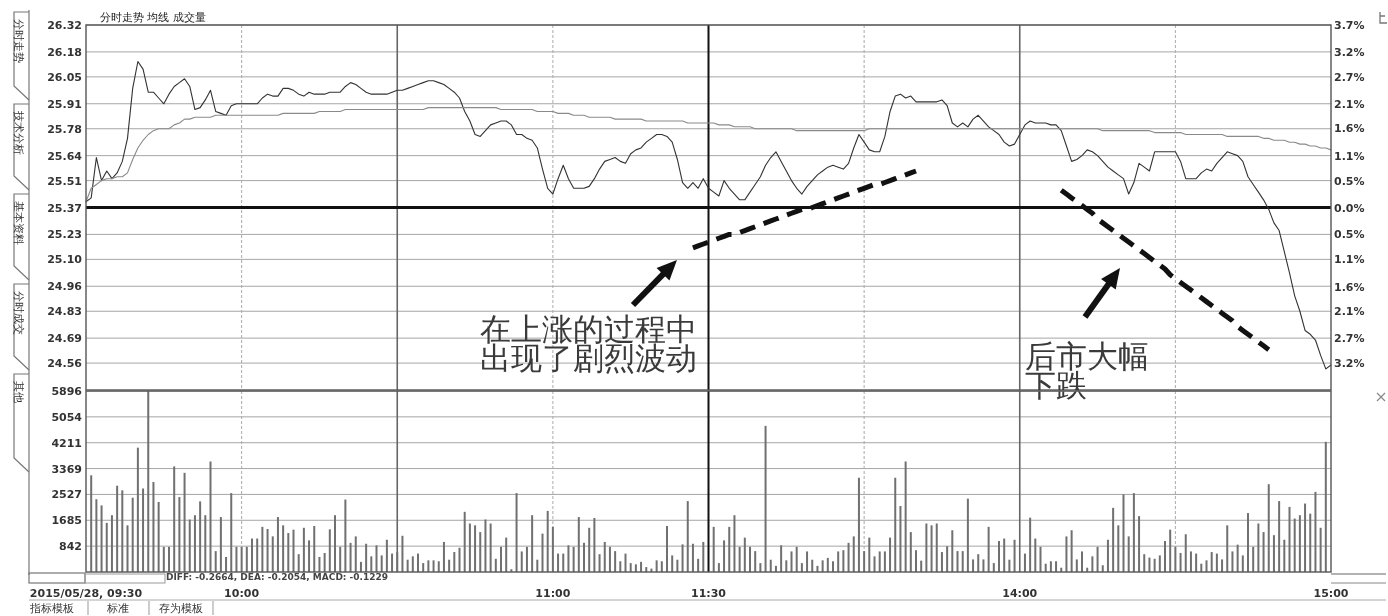  What do you see at coordinates (65, 287) in the screenshot?
I see `y-tick-label: 24.96` at bounding box center [65, 287].